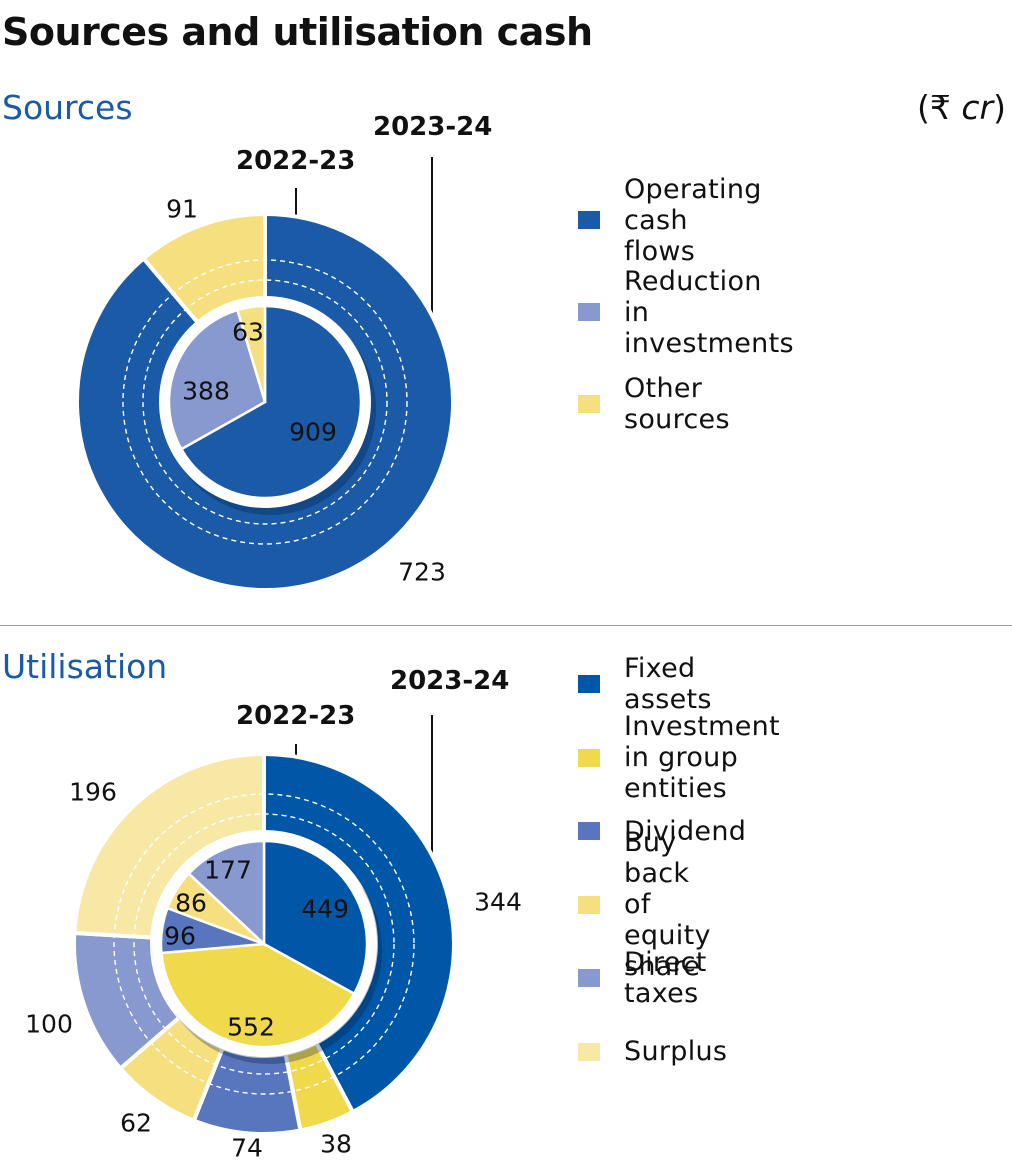 The height and width of the screenshot is (1171, 1012). What do you see at coordinates (589, 757) in the screenshot?
I see `utilisation-legend-swatch-investment-in-group-entities` at bounding box center [589, 757].